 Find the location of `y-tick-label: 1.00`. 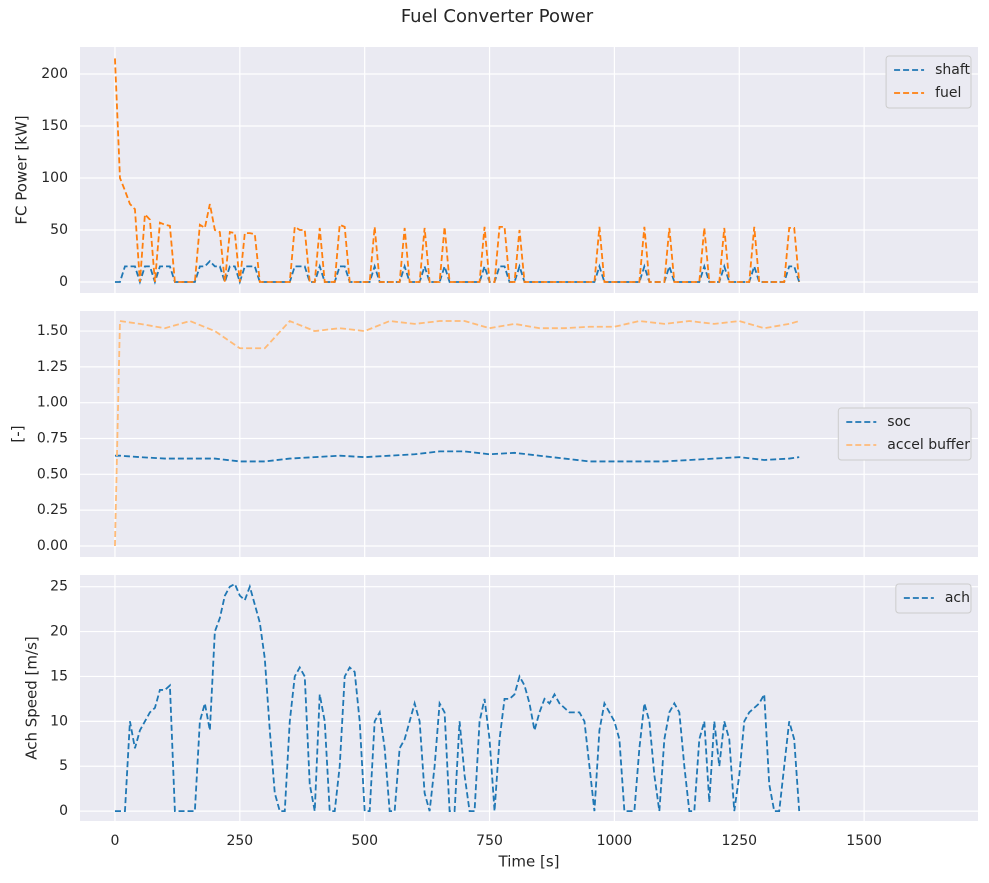

y-tick-label: 1.00 is located at coordinates (52, 403).